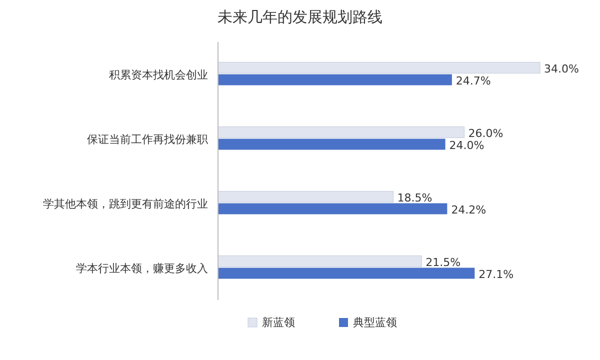 This screenshot has width=600, height=360. Describe the element at coordinates (443, 262) in the screenshot. I see `data-label: 21.5%` at that location.